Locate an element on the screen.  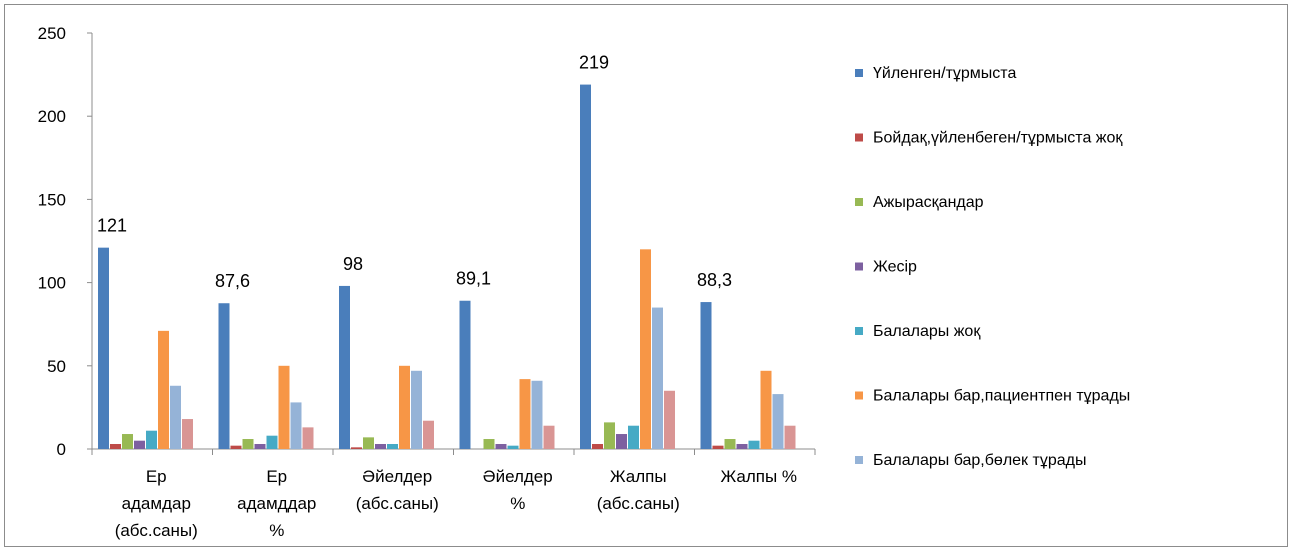
legend-entry: Бойдақ,үйленбеген/тұрмыста жоқ is located at coordinates (998, 138).